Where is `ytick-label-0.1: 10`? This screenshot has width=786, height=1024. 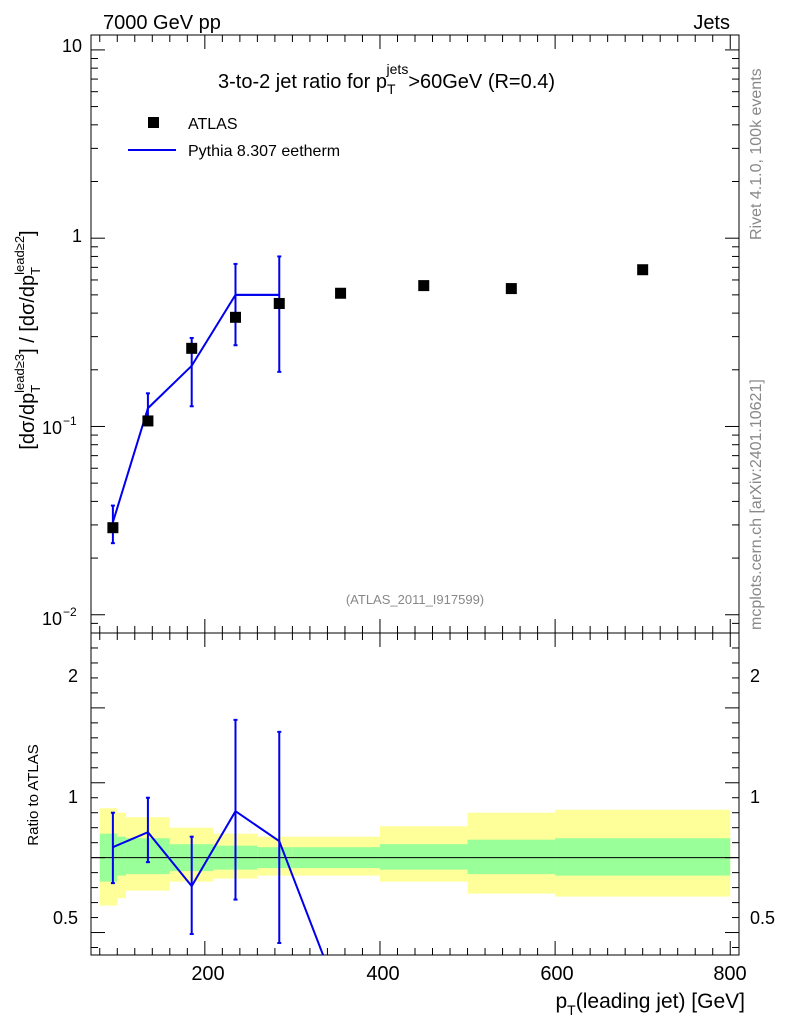
ytick-label-0.1: 10 is located at coordinates (52, 428).